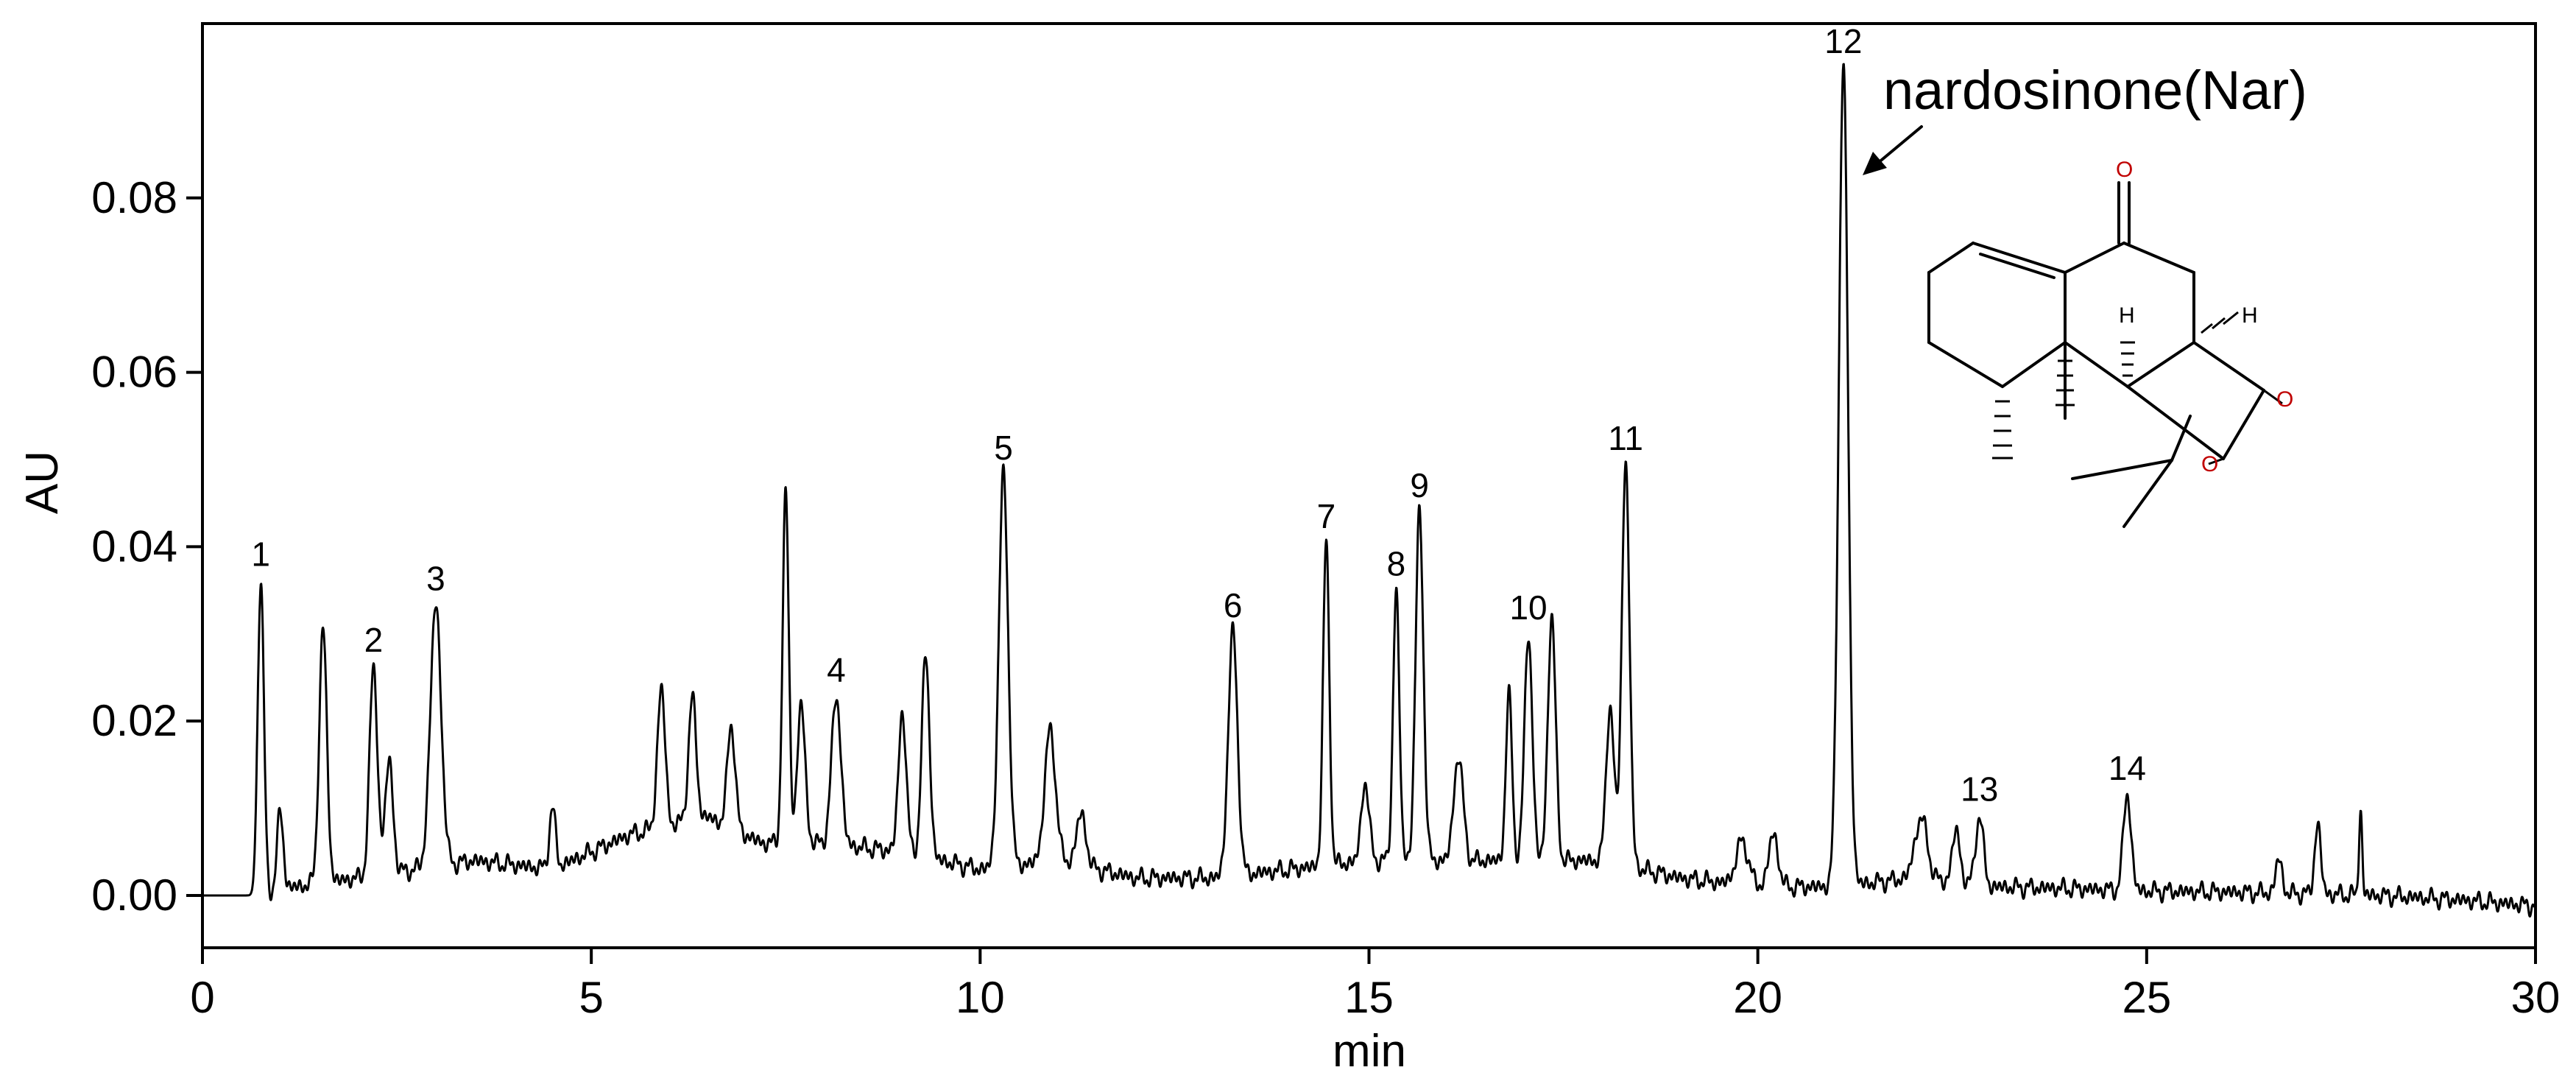 This screenshot has width=2576, height=1084. What do you see at coordinates (1893, 150) in the screenshot?
I see `annotation-arrow` at bounding box center [1893, 150].